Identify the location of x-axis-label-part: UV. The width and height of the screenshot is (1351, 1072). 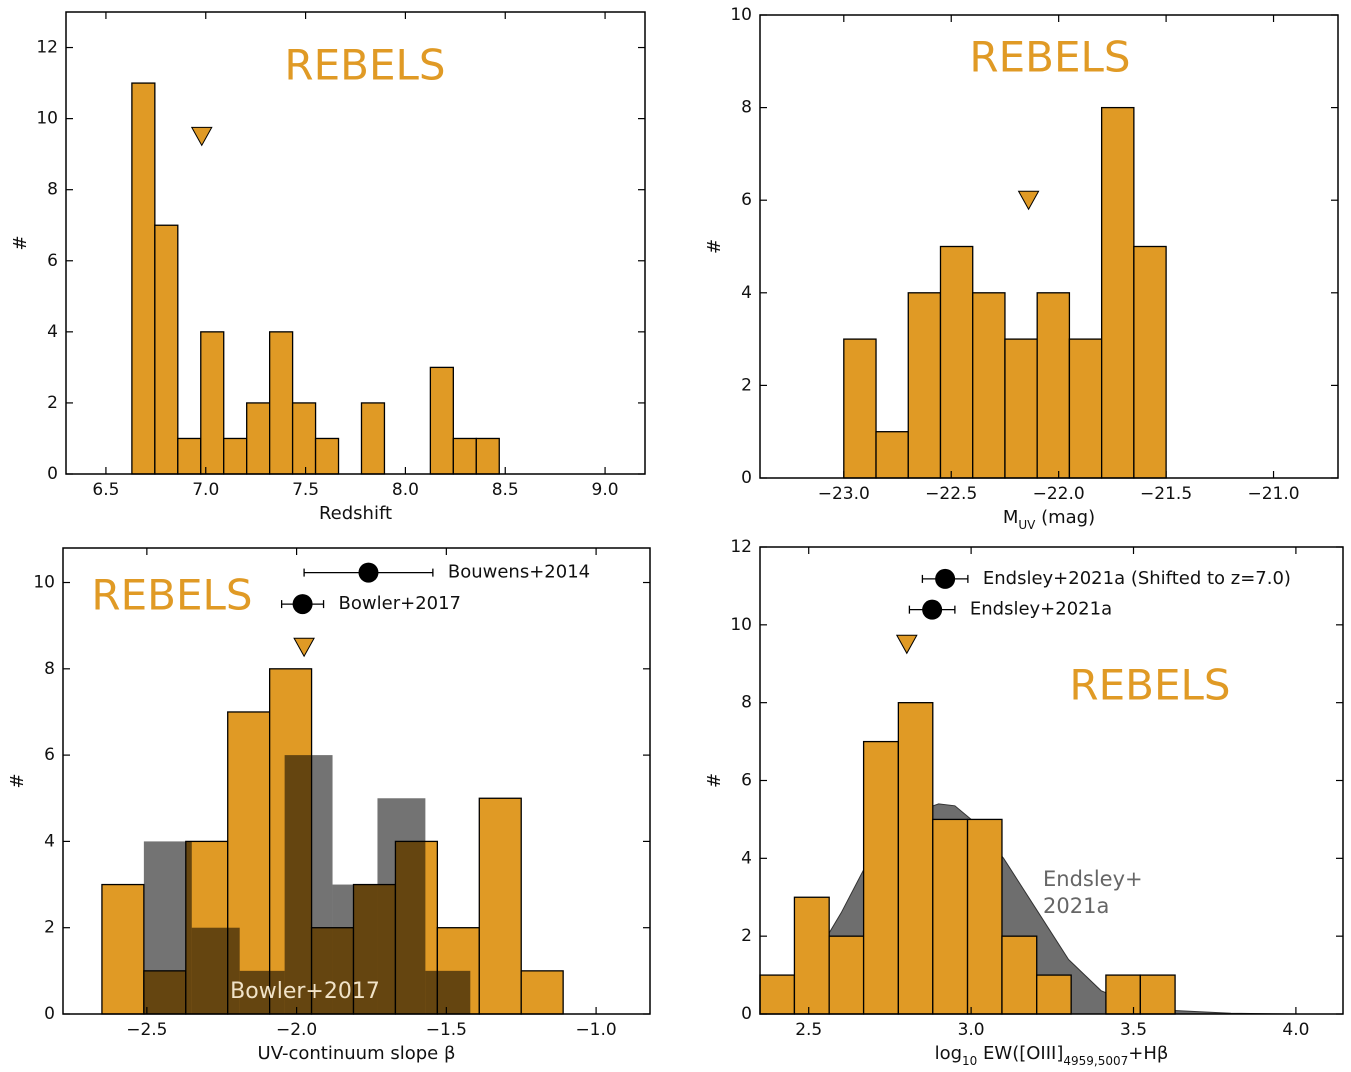
(1027, 525).